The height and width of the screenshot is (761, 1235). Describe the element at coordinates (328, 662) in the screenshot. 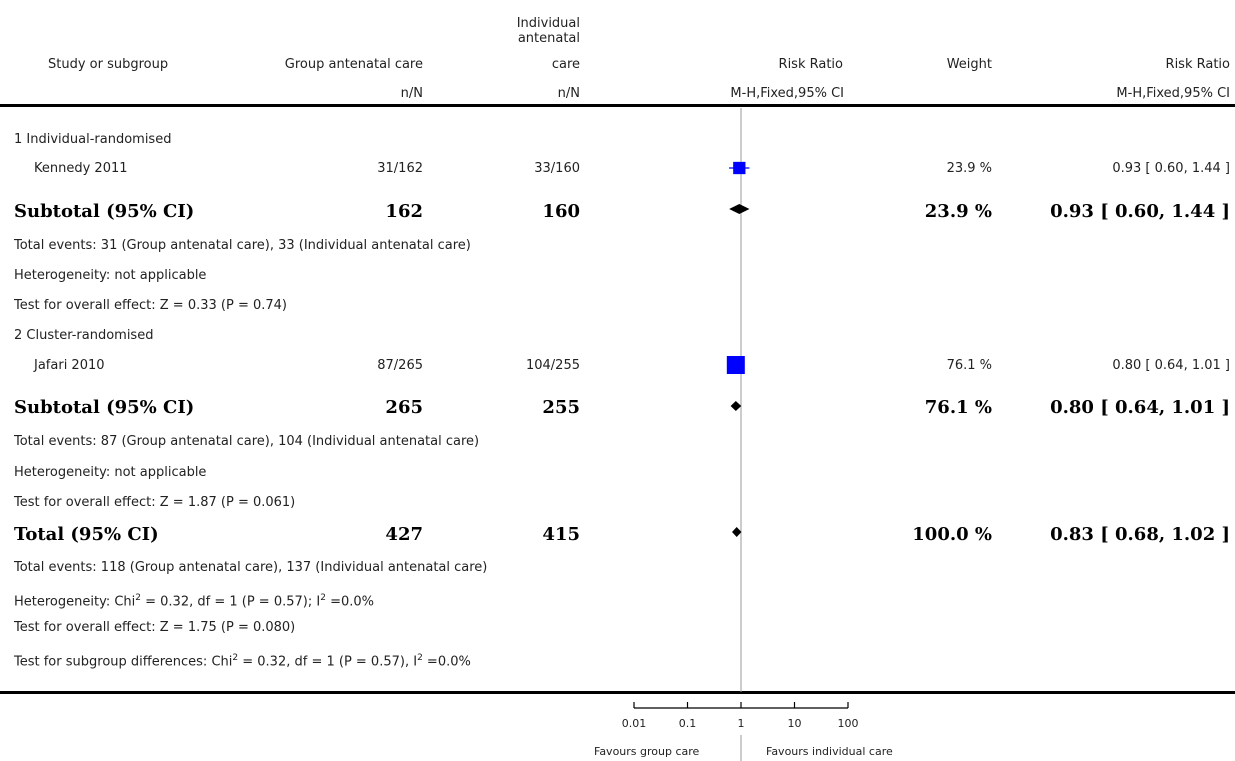

I see `sg-middle: = 0.32, df = 1 (P = 0.57), I` at that location.